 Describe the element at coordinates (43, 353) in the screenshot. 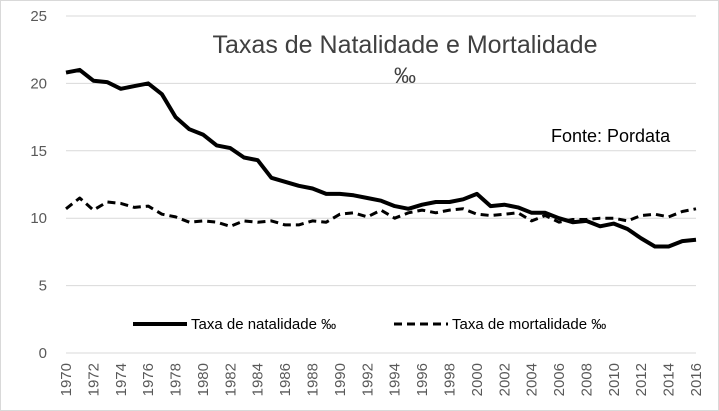

I see `y-tick-label: 0` at that location.